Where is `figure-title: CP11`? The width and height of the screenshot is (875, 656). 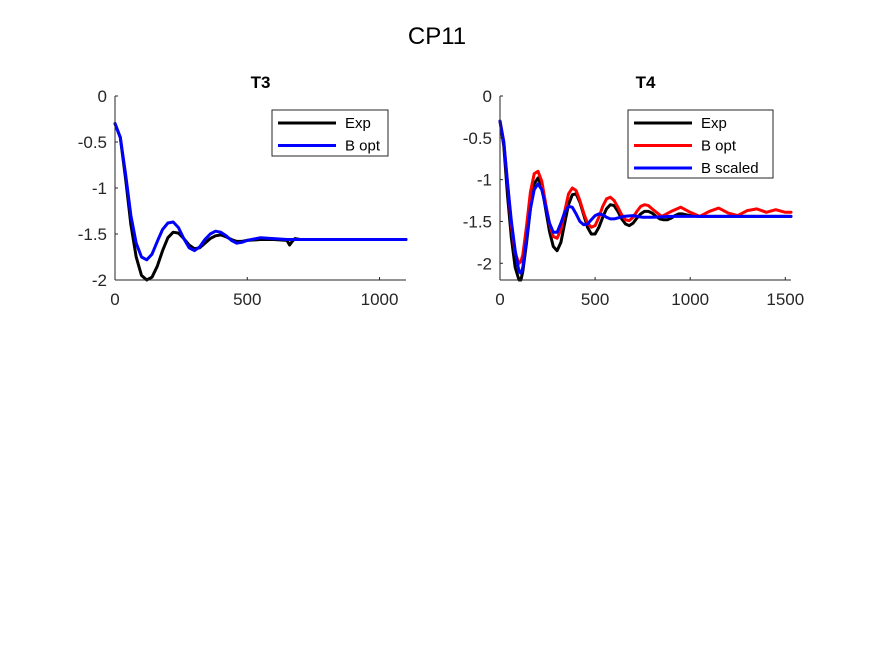
figure-title: CP11 is located at coordinates (437, 36).